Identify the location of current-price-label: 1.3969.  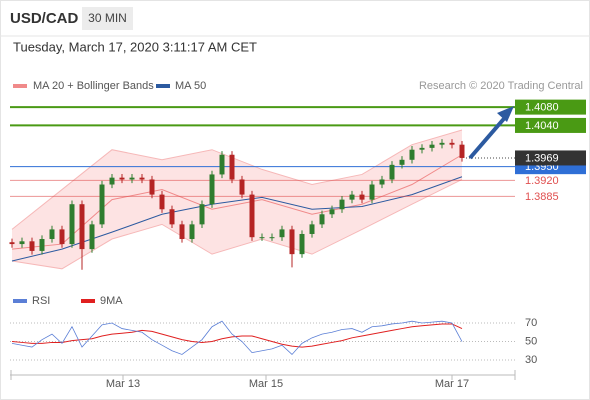
(542, 158).